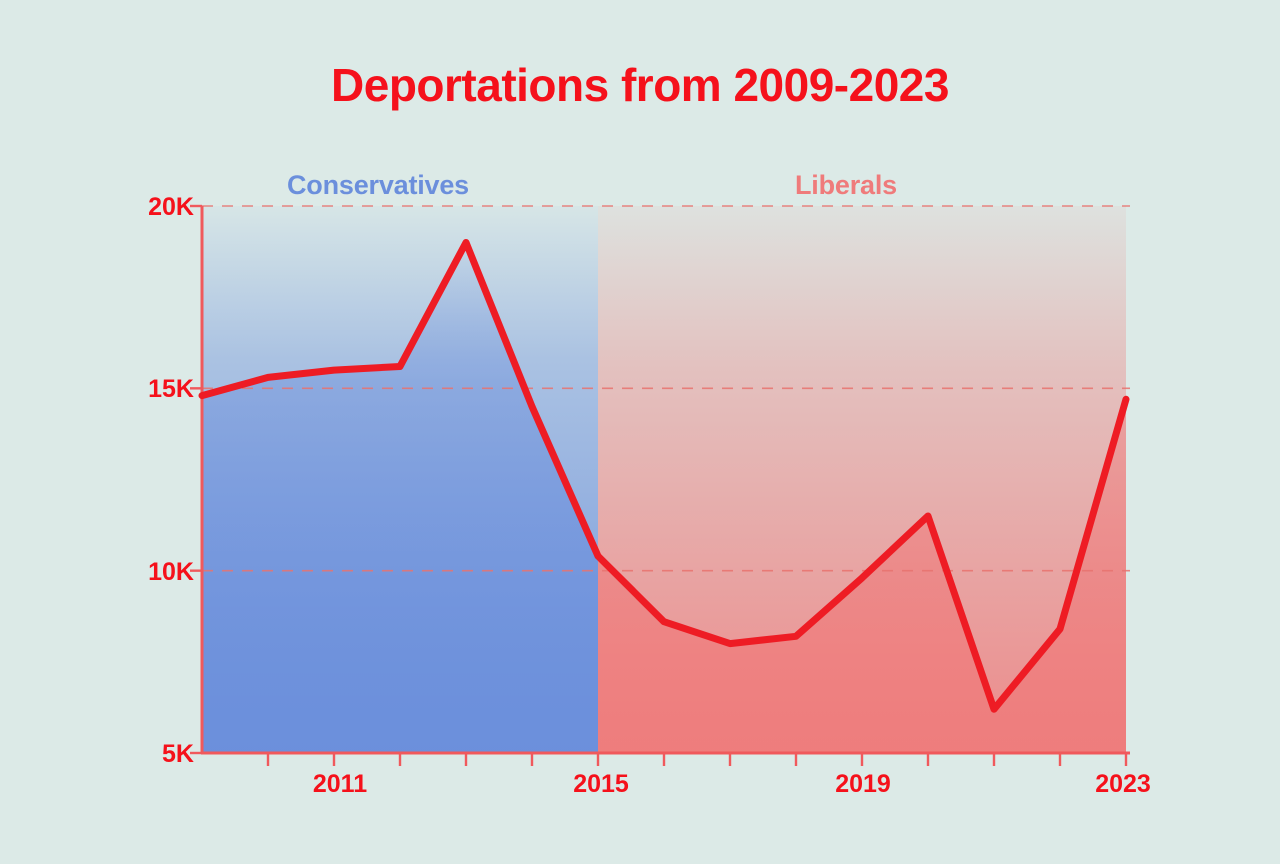 Image resolution: width=1280 pixels, height=864 pixels. Describe the element at coordinates (863, 784) in the screenshot. I see `x-tick-2019: 2019` at that location.